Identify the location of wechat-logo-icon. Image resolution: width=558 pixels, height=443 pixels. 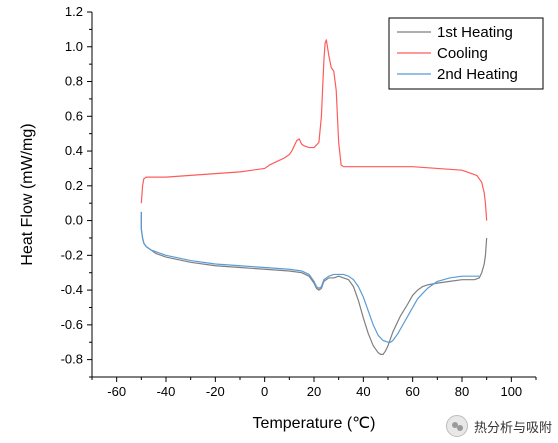
(456, 426).